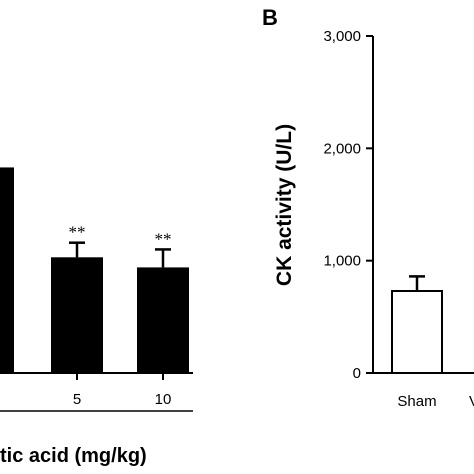  What do you see at coordinates (417, 332) in the screenshot?
I see `panel-b-bar` at bounding box center [417, 332].